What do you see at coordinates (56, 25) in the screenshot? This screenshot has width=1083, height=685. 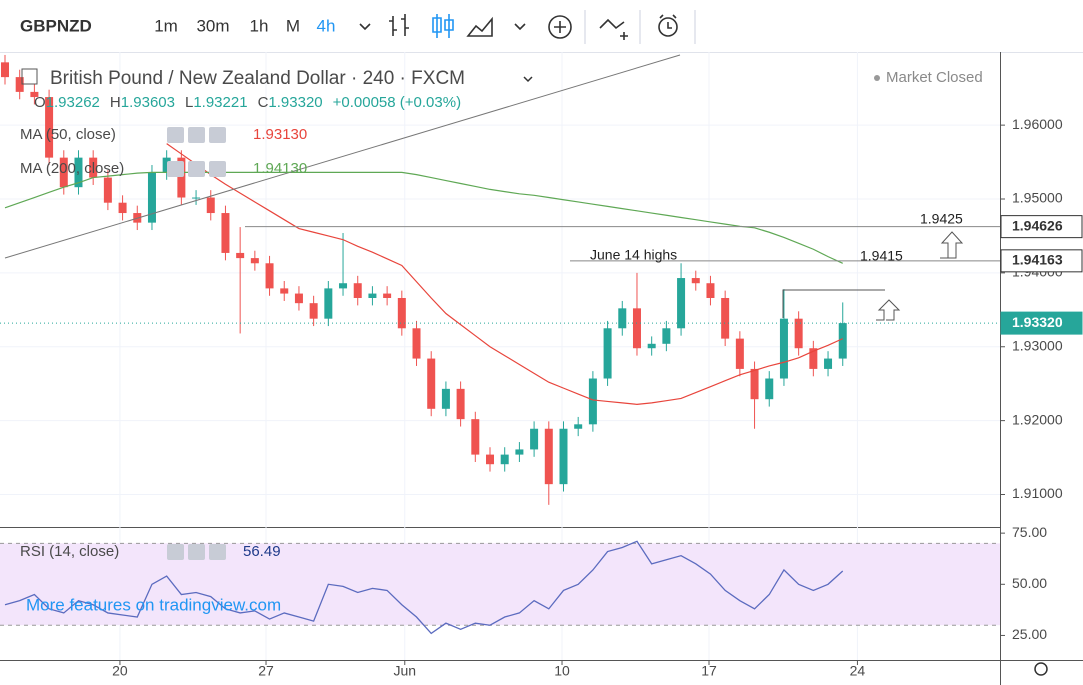 I see `symbol: GBPNZD` at bounding box center [56, 25].